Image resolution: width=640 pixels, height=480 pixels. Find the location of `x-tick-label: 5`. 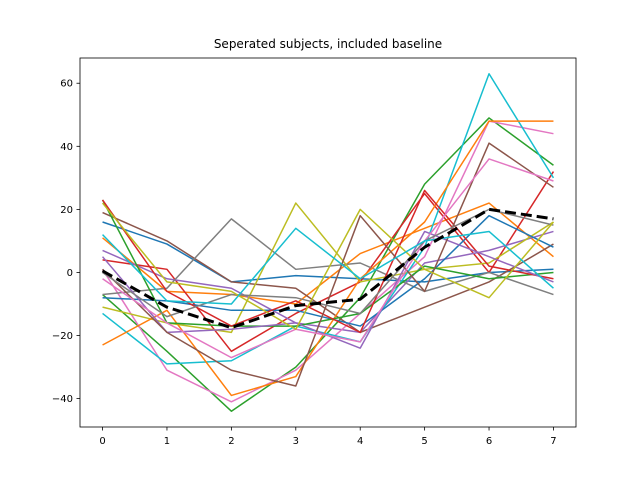

x-tick-label: 5 is located at coordinates (424, 441).